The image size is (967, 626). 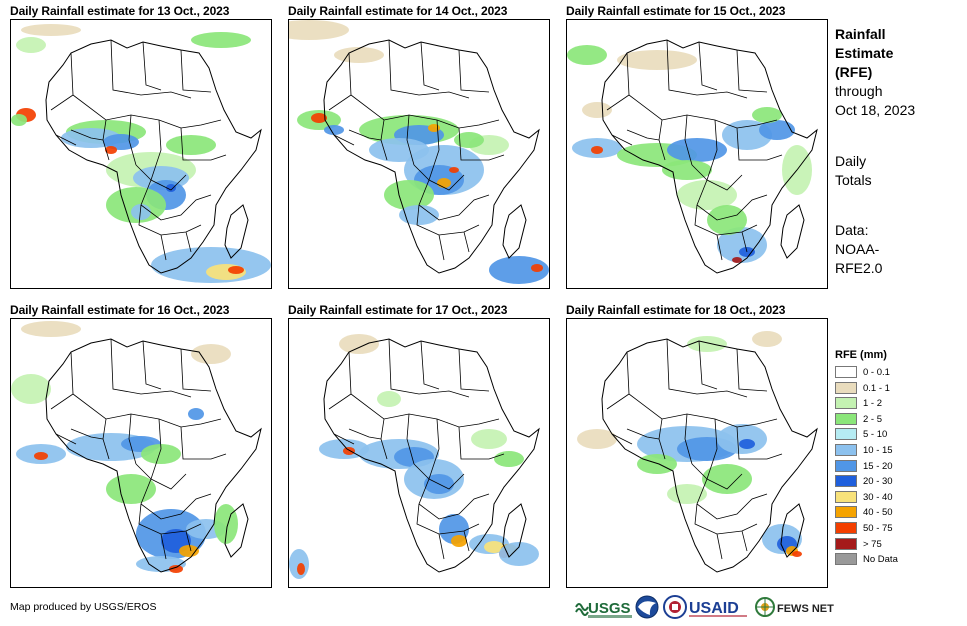 I want to click on legend-item: 50 - 75, so click(x=895, y=529).